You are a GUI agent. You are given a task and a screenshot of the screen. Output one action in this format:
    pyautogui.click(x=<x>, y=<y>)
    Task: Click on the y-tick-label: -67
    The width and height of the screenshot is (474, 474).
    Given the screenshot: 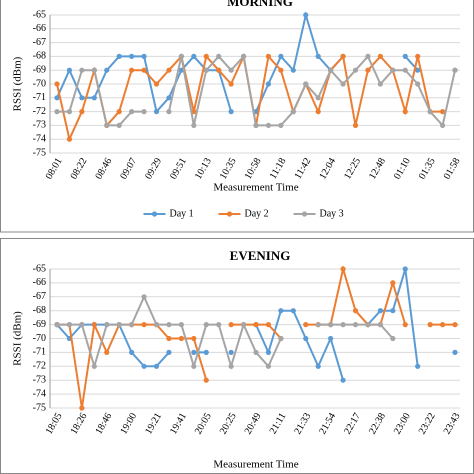 What is the action you would take?
    pyautogui.click(x=39, y=296)
    